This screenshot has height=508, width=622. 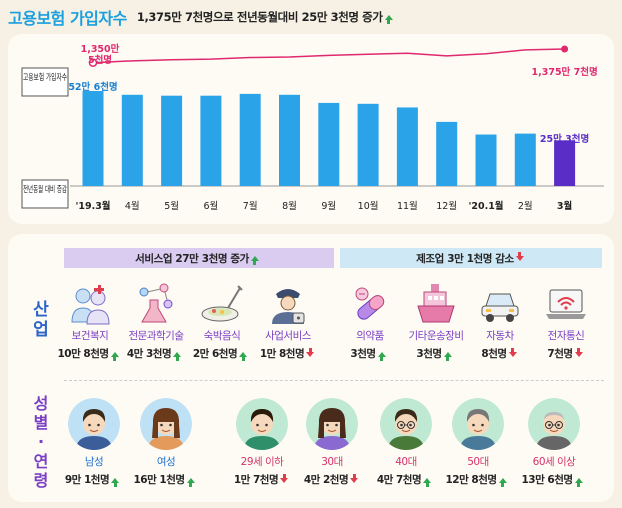 I want to click on industry-label: 보건복지, so click(x=90, y=336).